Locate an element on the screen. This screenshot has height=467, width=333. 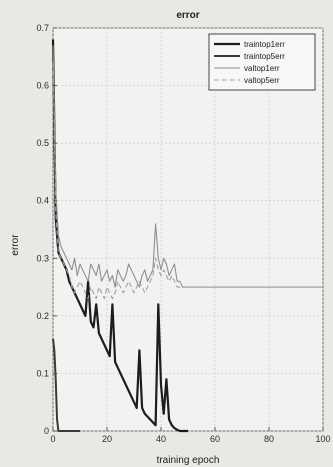
chart-title: error is located at coordinates (187, 15).